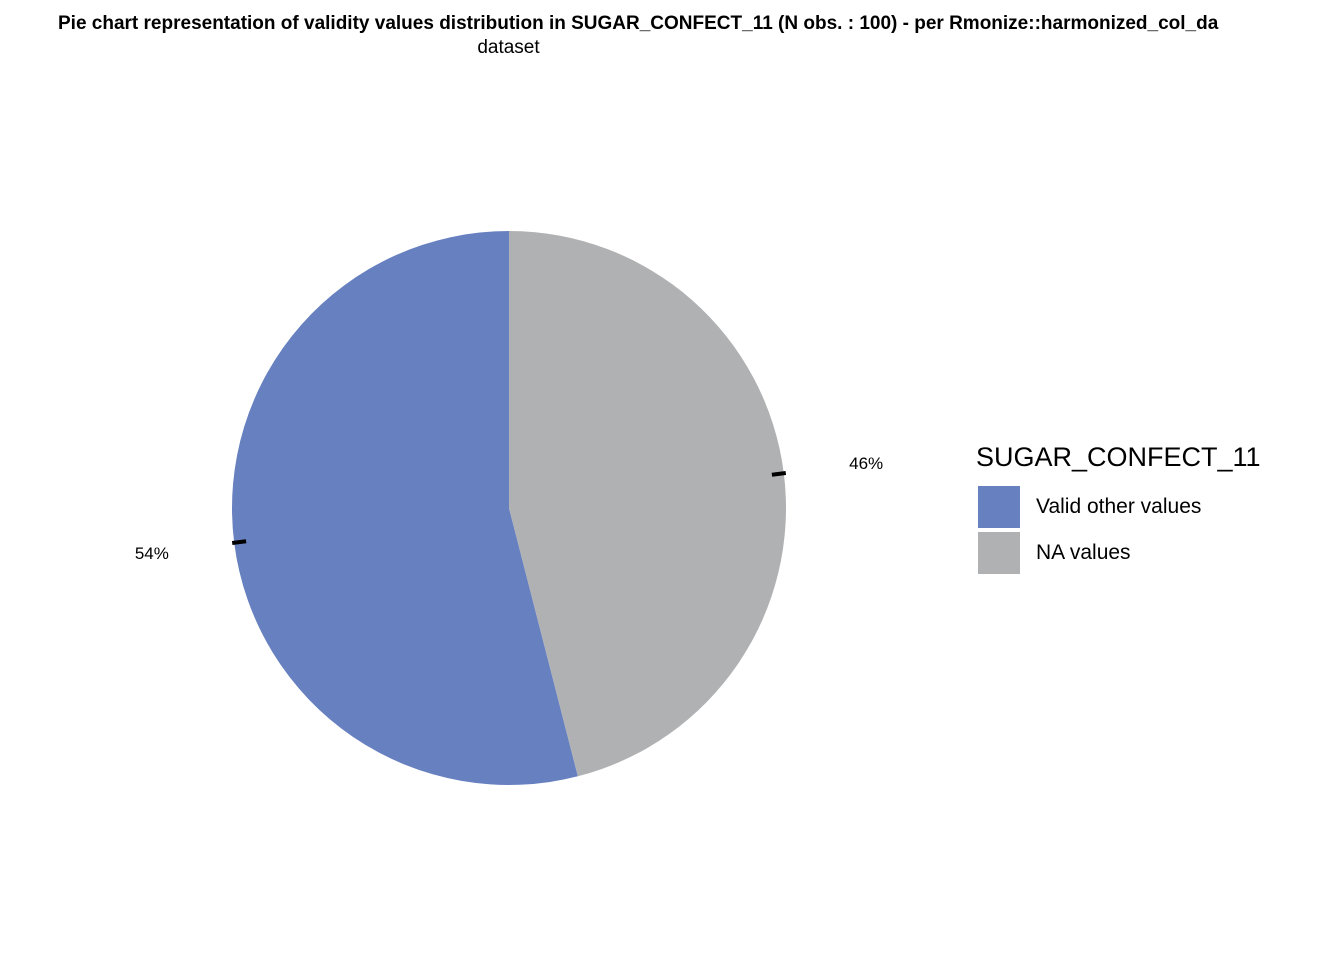  What do you see at coordinates (647, 504) in the screenshot?
I see `pie-slice-na-values` at bounding box center [647, 504].